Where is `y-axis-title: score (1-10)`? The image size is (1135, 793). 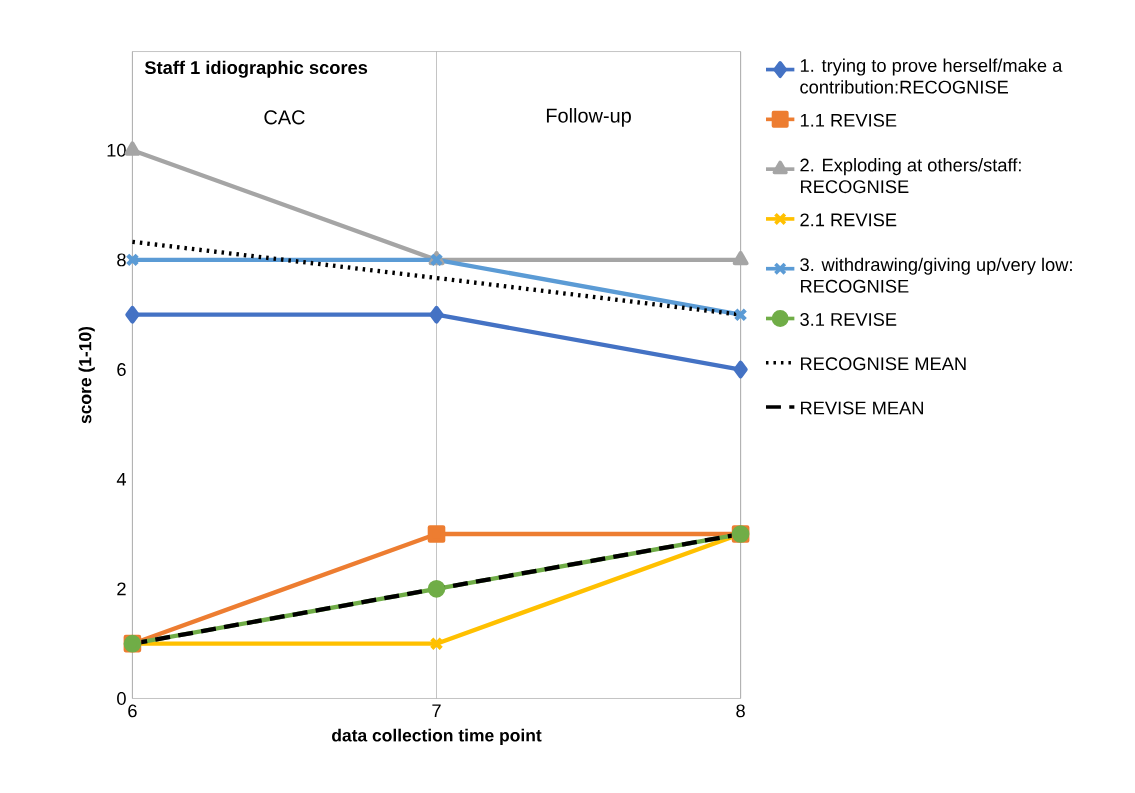 y-axis-title: score (1-10) is located at coordinates (86, 375).